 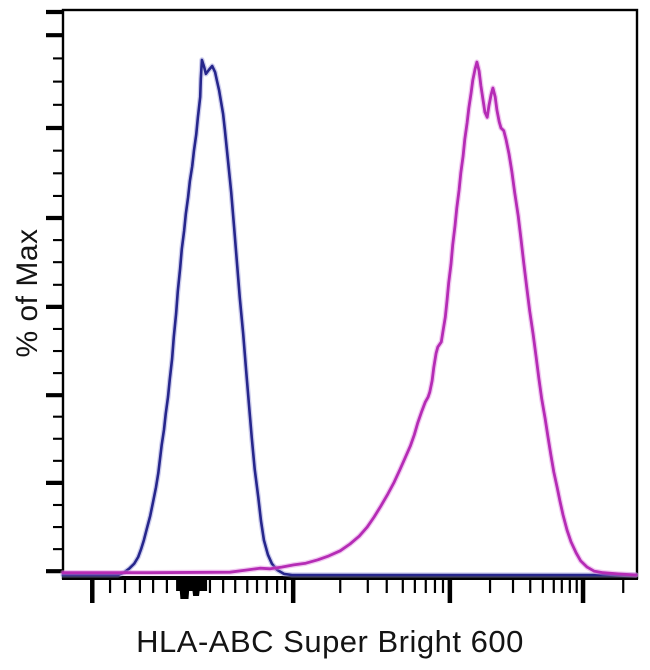 What do you see at coordinates (192, 589) in the screenshot?
I see `x-axis-merged-ticks-smudge` at bounding box center [192, 589].